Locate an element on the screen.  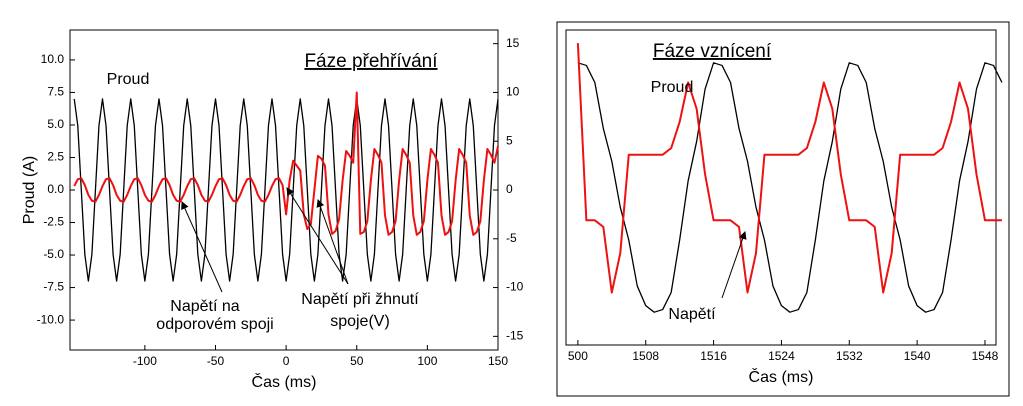
x-tick-label: 1540 is located at coordinates (917, 356).